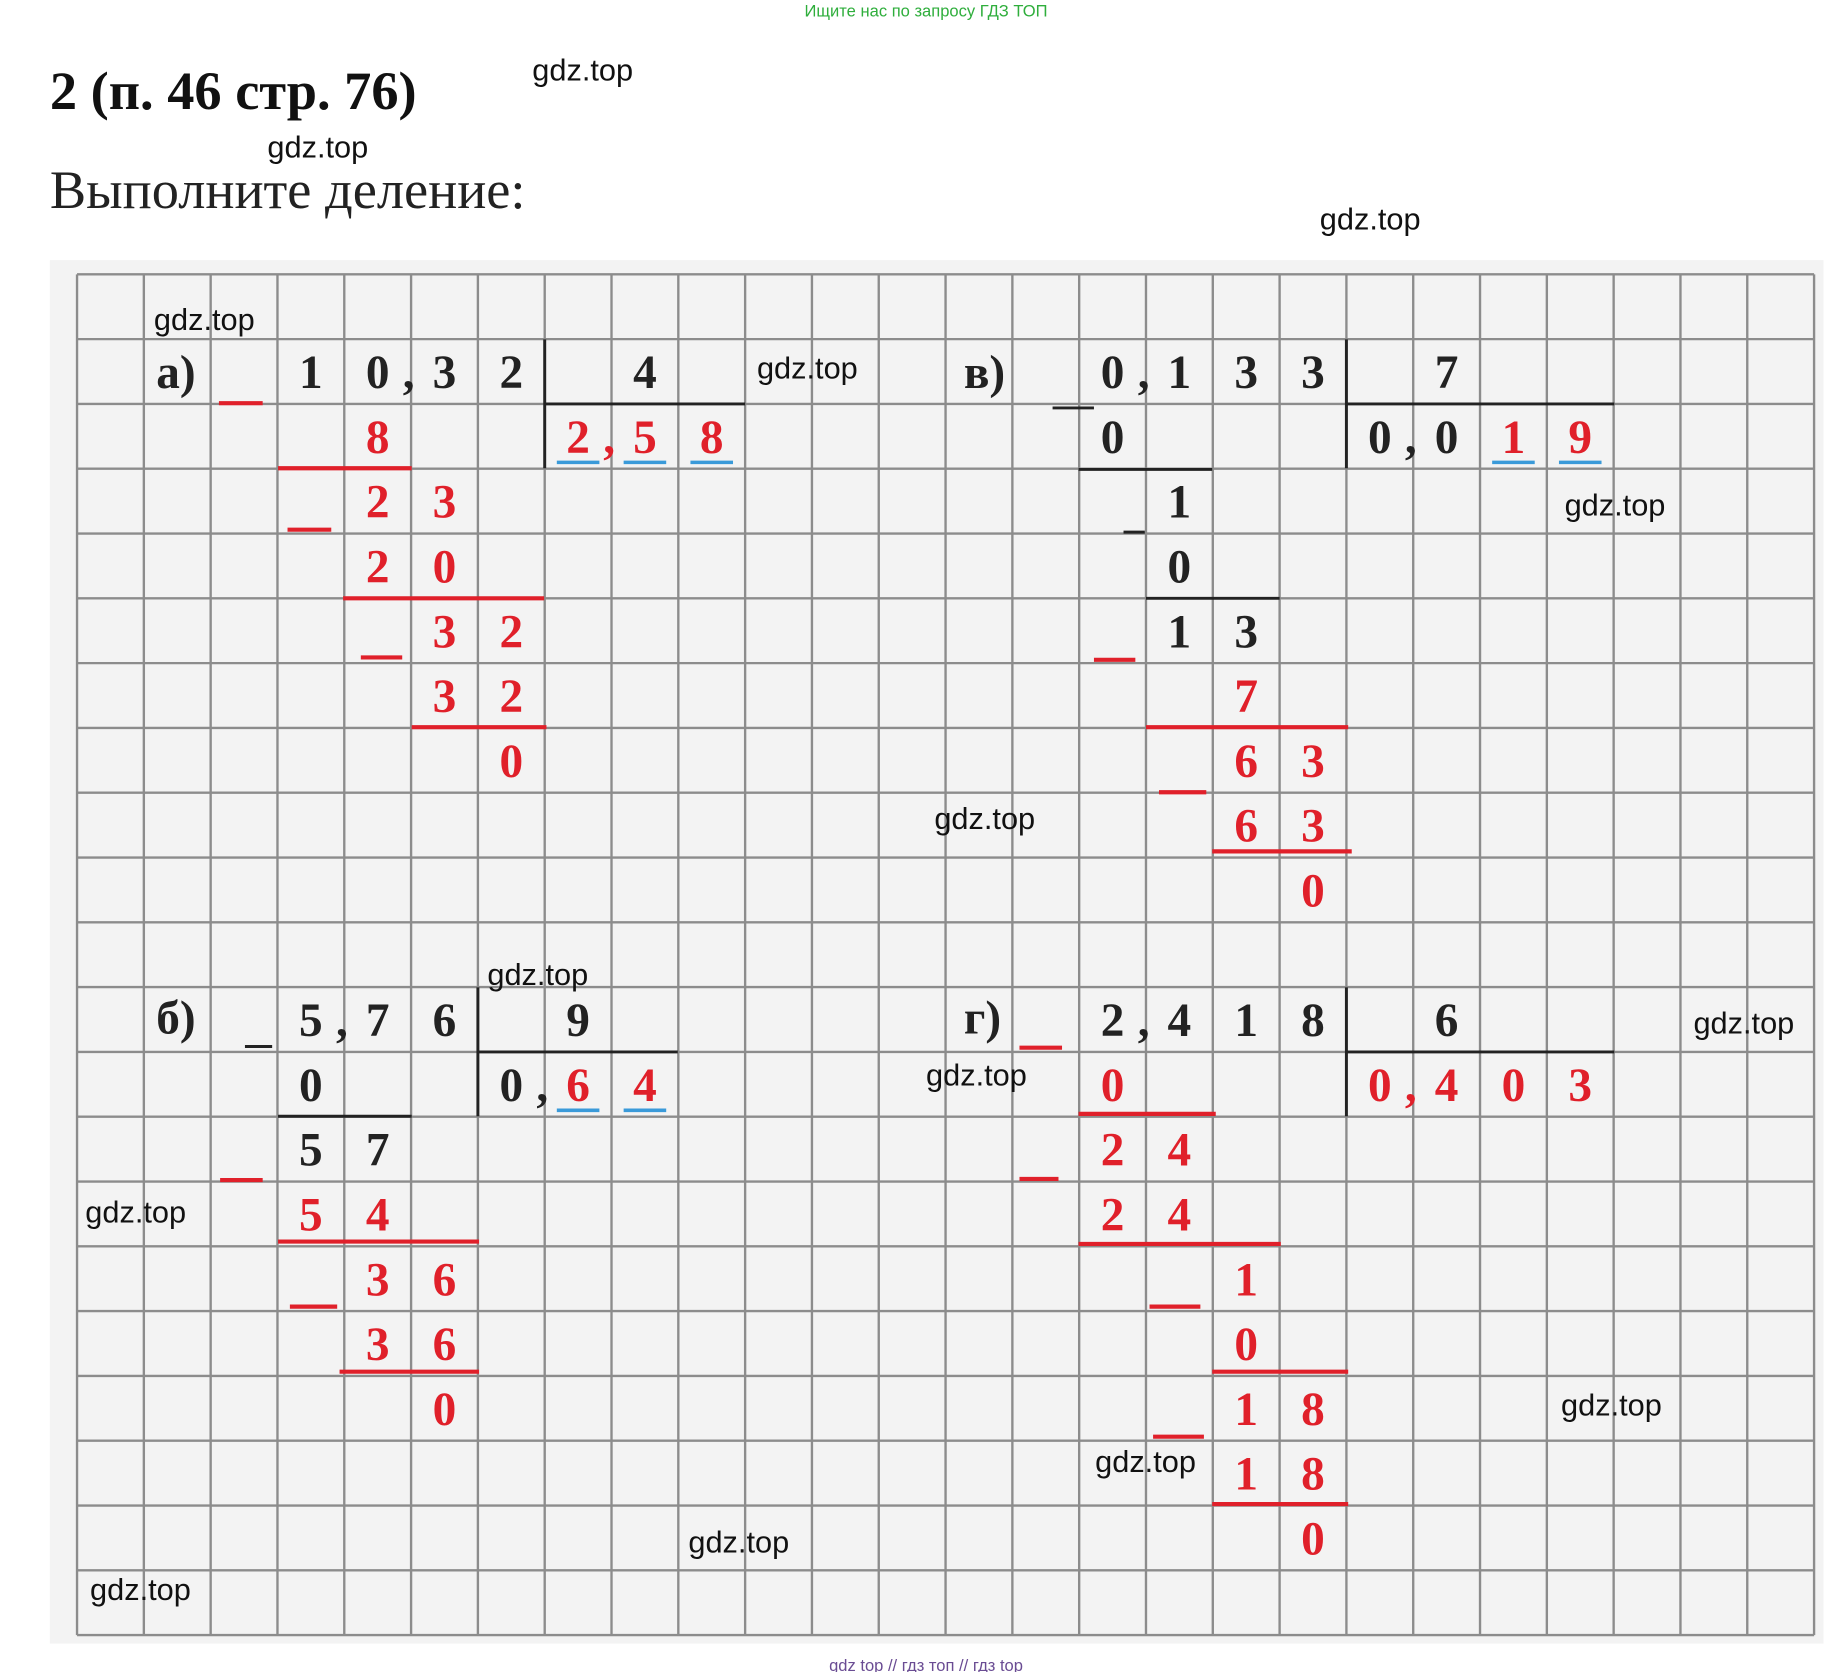  Describe the element at coordinates (1180, 503) in the screenshot. I see `given-step: 1` at that location.